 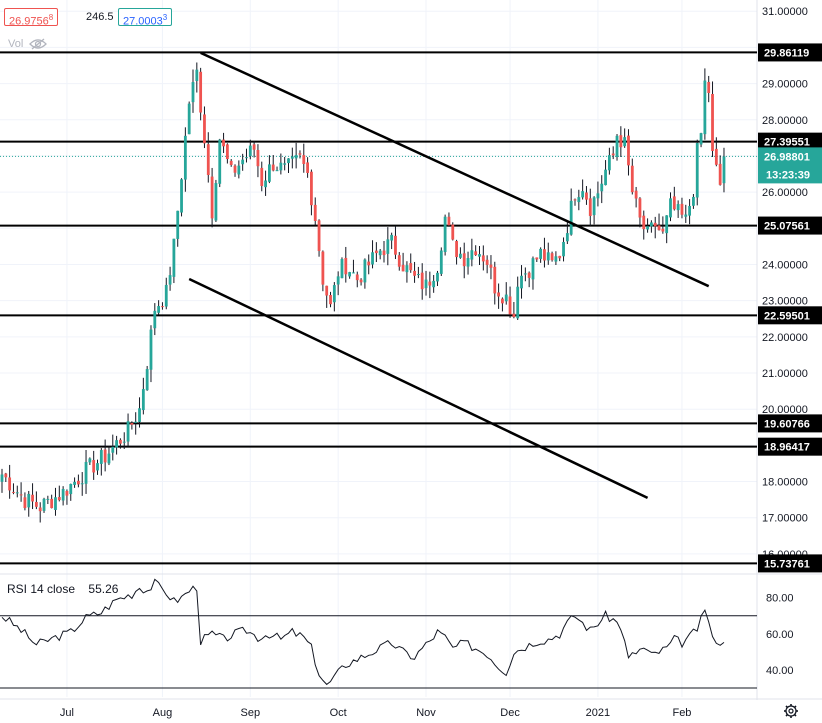 What do you see at coordinates (785, 483) in the screenshot?
I see `price-tick-label: 18.00000` at bounding box center [785, 483].